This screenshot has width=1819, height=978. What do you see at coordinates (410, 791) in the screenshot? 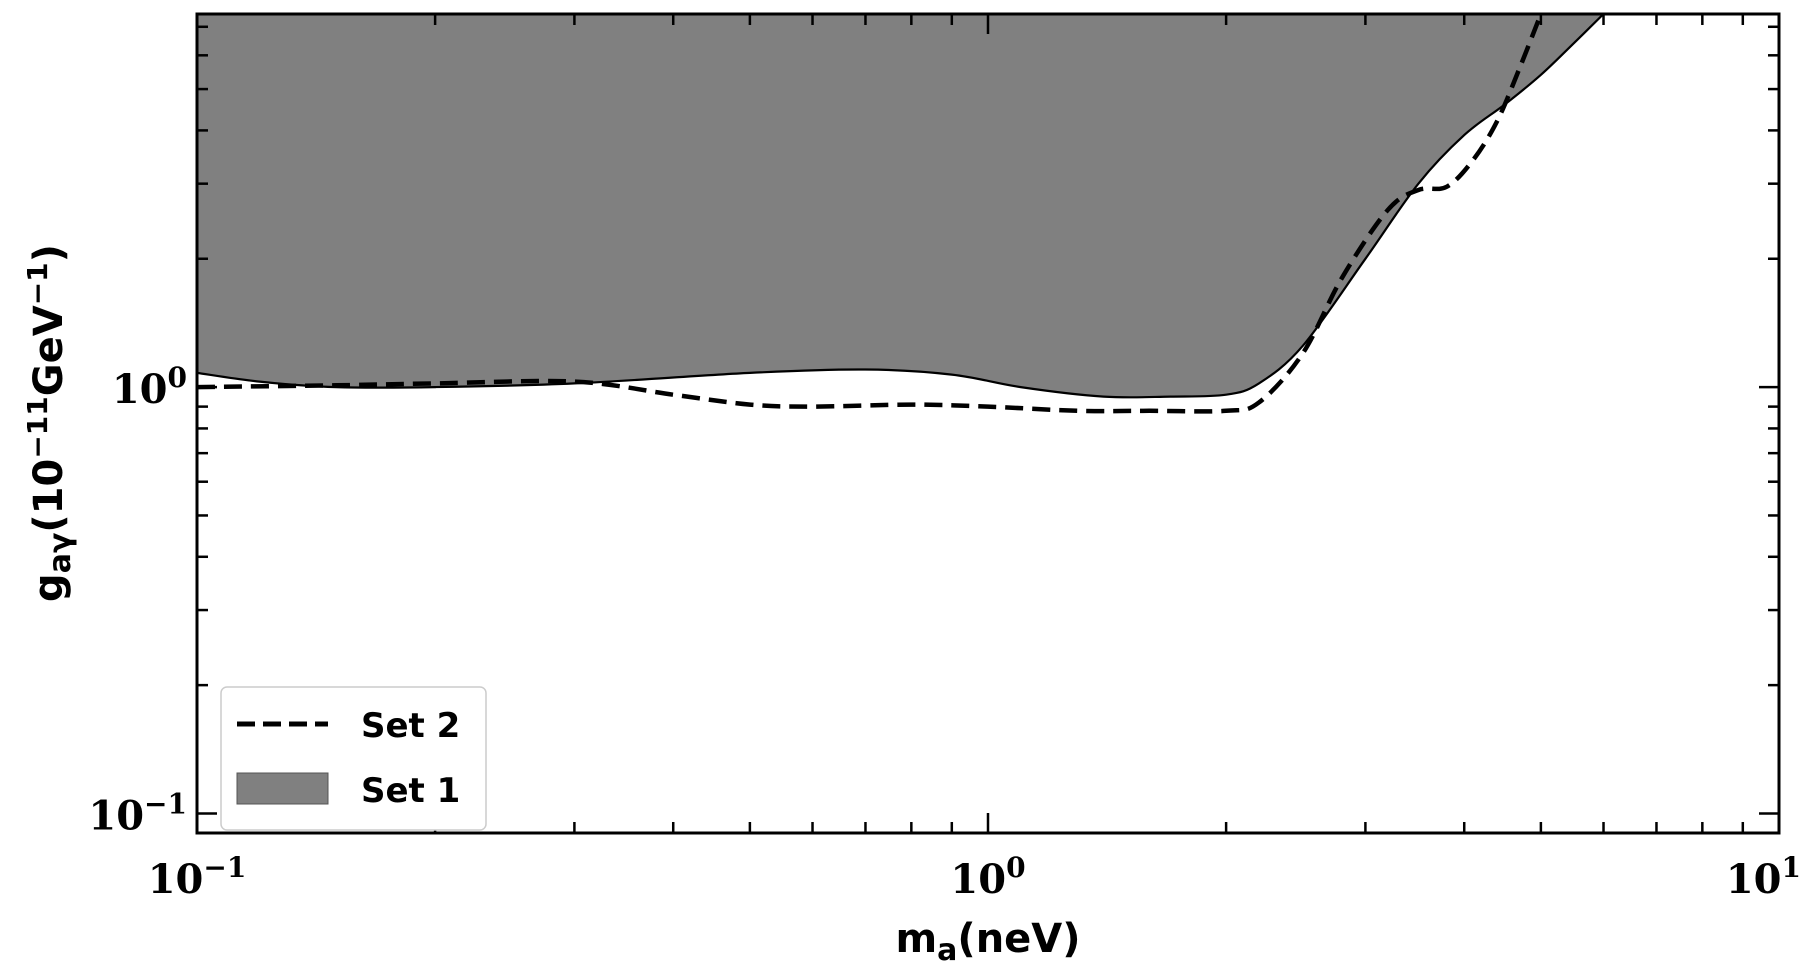
I see `legend-label-set-1: Set 1` at bounding box center [410, 791].